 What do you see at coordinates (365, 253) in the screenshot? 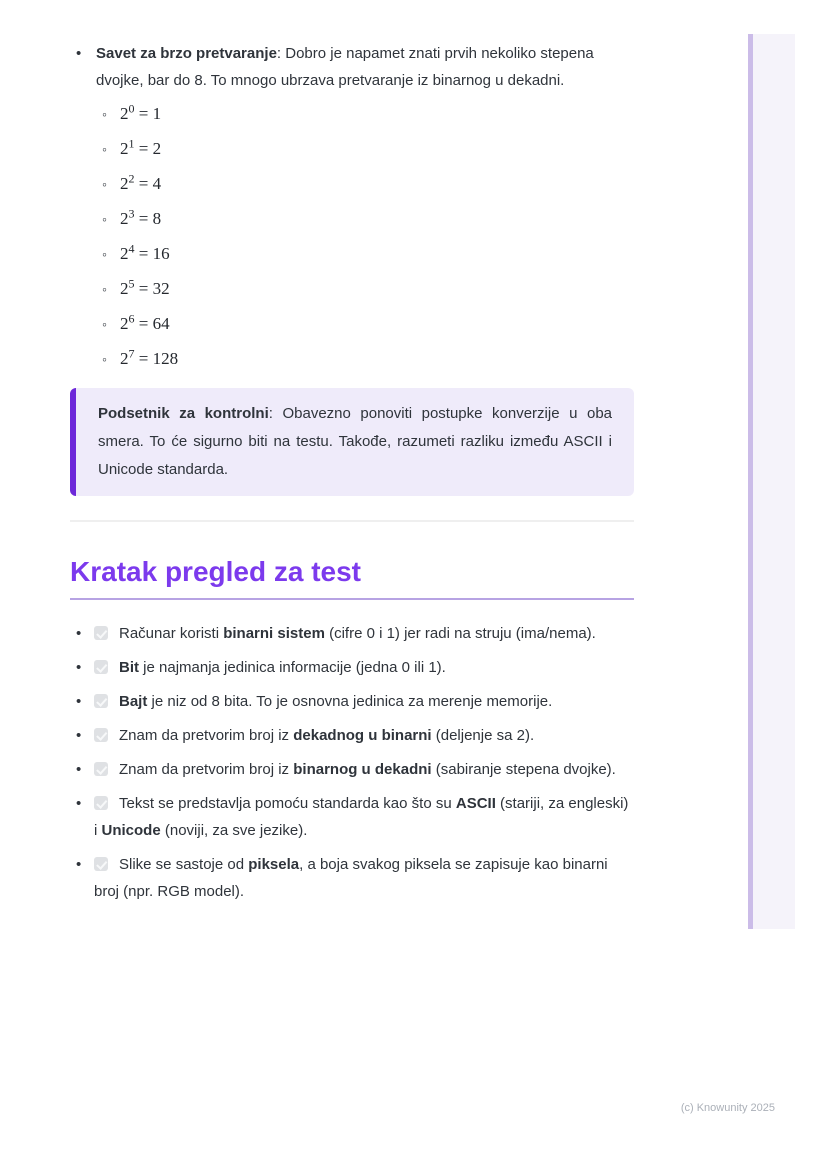
I see `power-item: 24 = 16` at bounding box center [365, 253].